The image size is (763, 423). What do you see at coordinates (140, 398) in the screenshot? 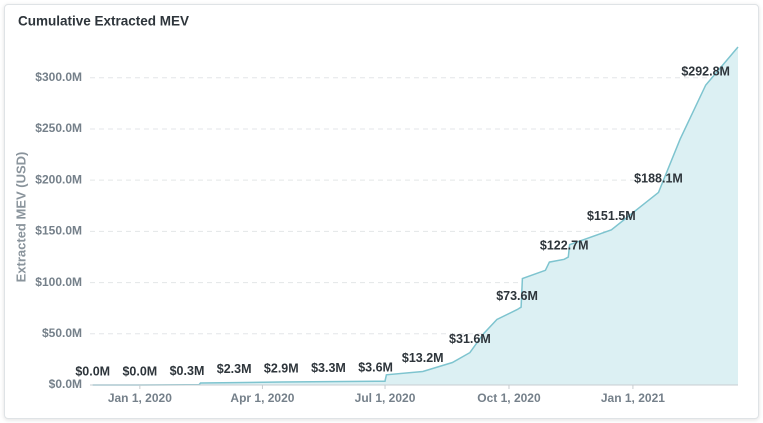
I see `x-tick-label: Jan 1, 2020` at bounding box center [140, 398].